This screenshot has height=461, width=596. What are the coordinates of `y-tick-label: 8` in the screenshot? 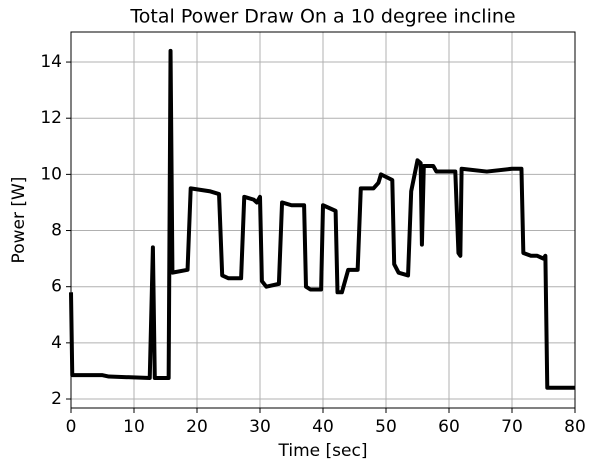 It's located at (56, 231).